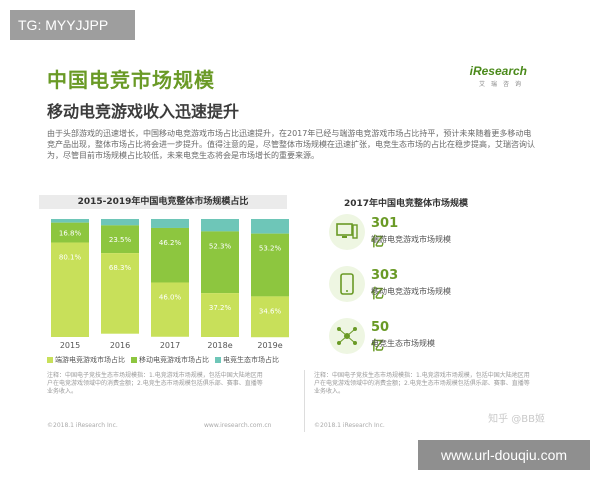 Image resolution: width=600 pixels, height=480 pixels. I want to click on bar-data-label: 53.2%, so click(270, 249).